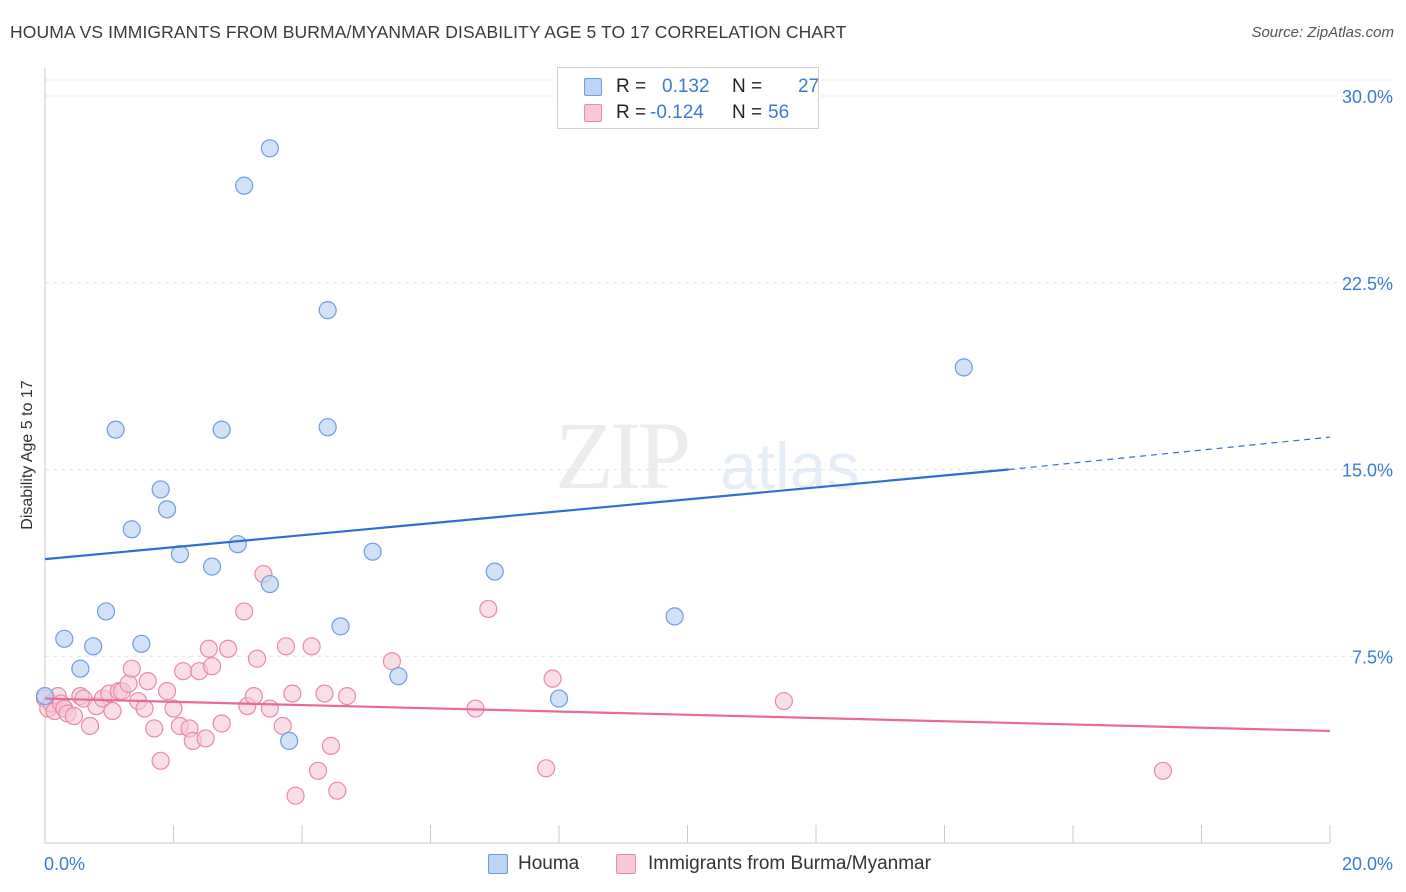 The width and height of the screenshot is (1406, 892). I want to click on x-tick-label: 0.0%, so click(64, 864).